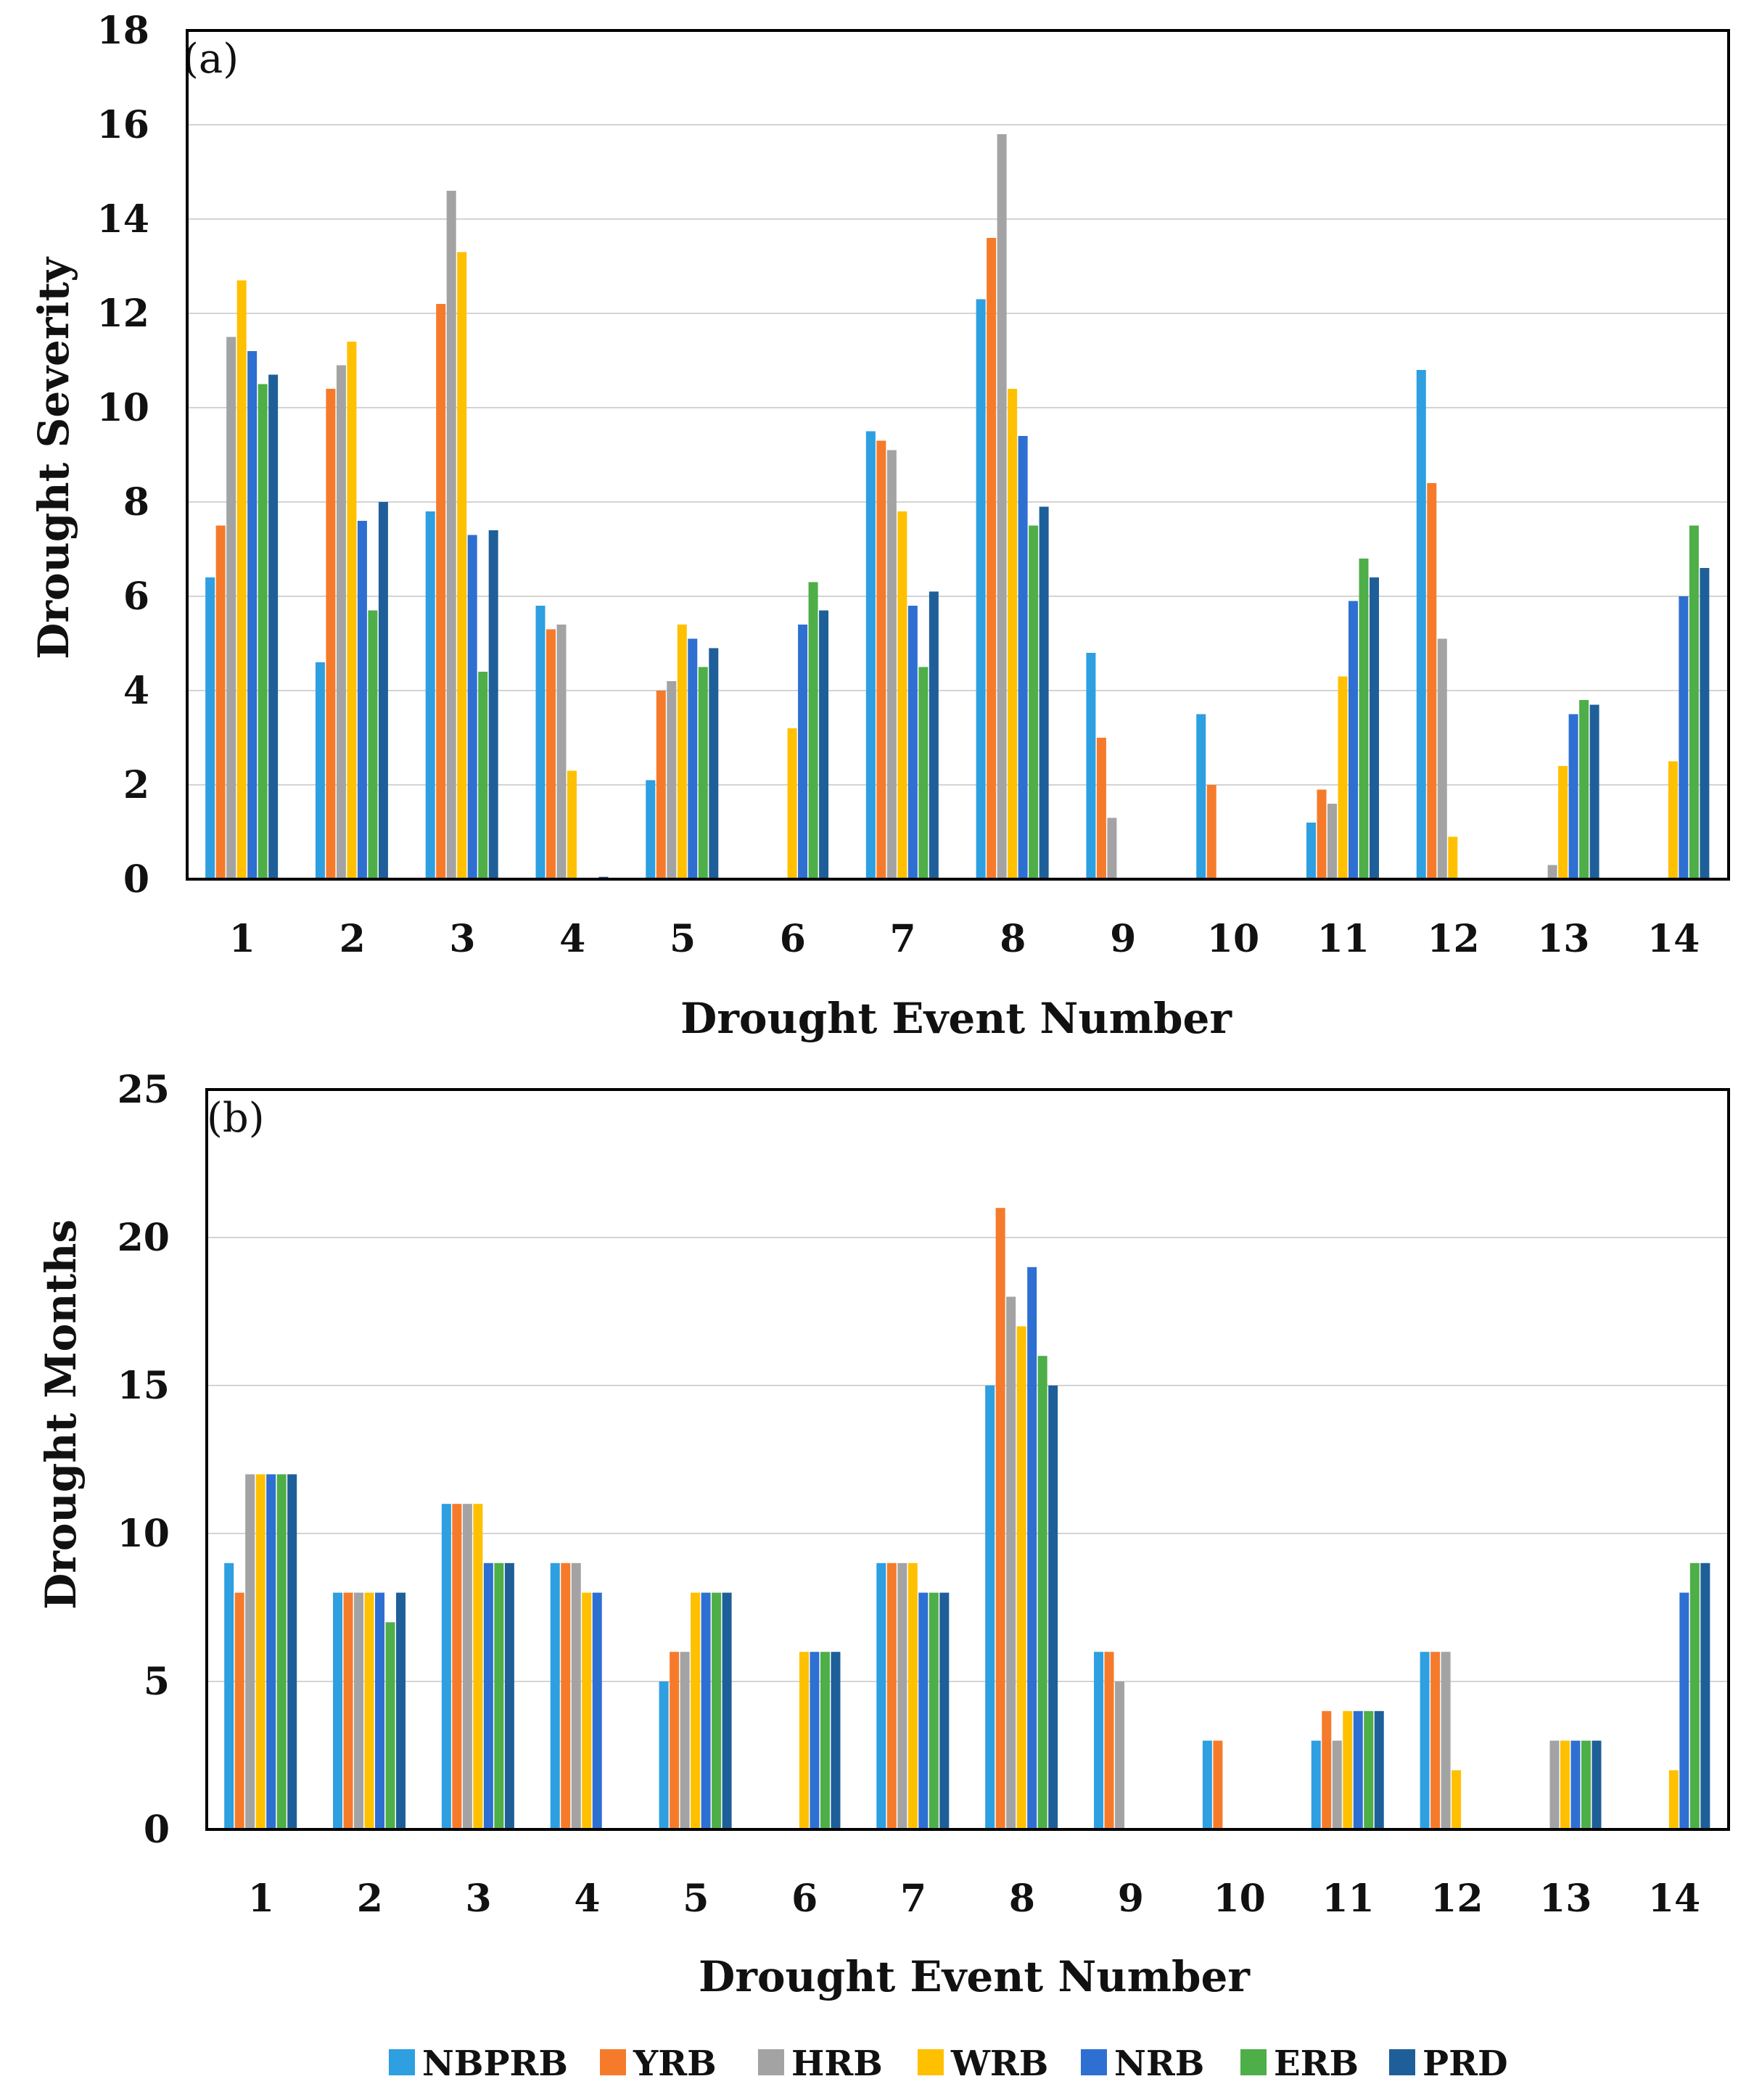 The image size is (1754, 2100). I want to click on panel-a-y-tick-label: 14, so click(123, 220).